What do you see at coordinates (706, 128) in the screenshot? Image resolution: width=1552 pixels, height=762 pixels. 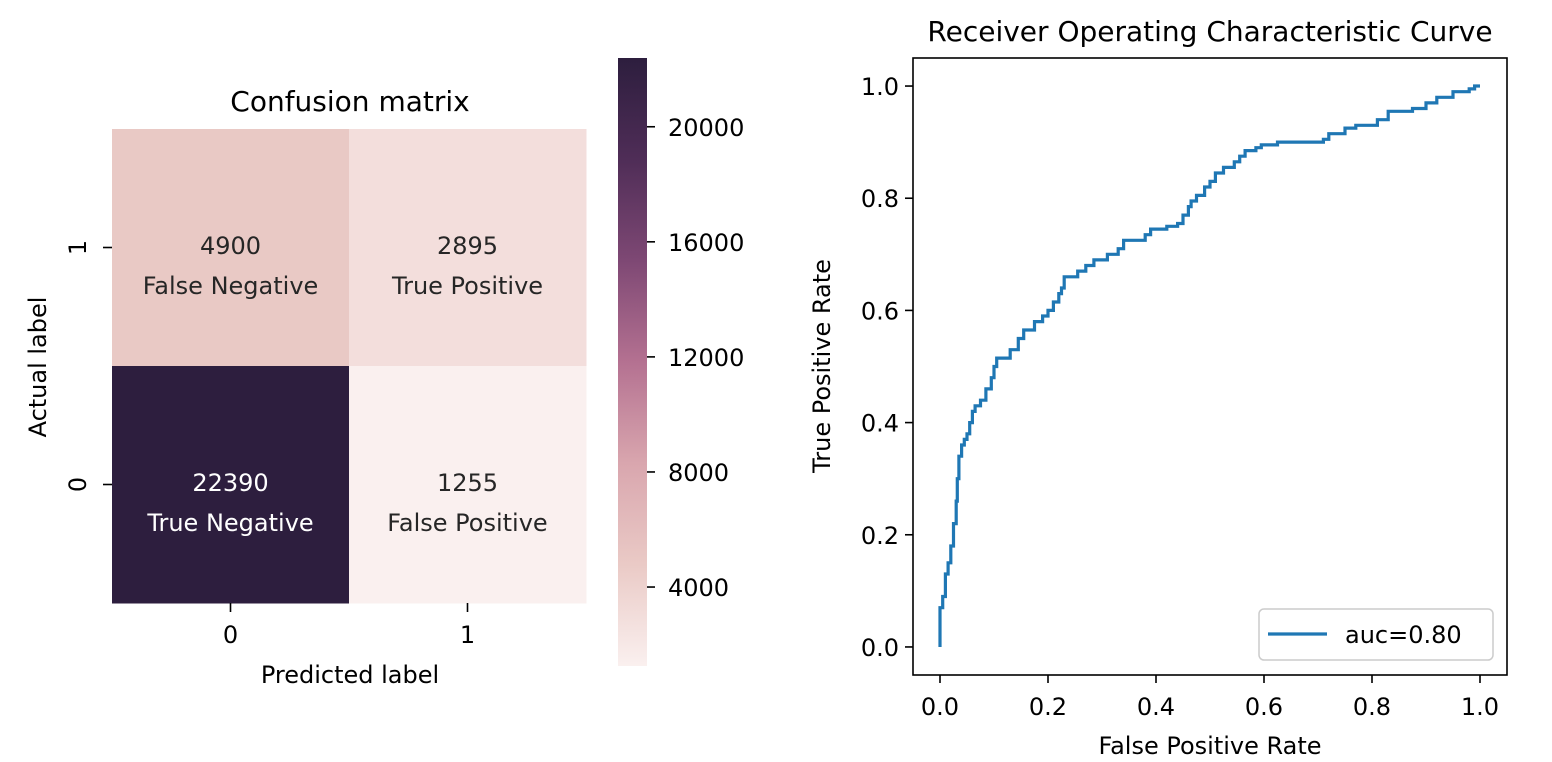 I see `colorbar-tick-label: 20000` at bounding box center [706, 128].